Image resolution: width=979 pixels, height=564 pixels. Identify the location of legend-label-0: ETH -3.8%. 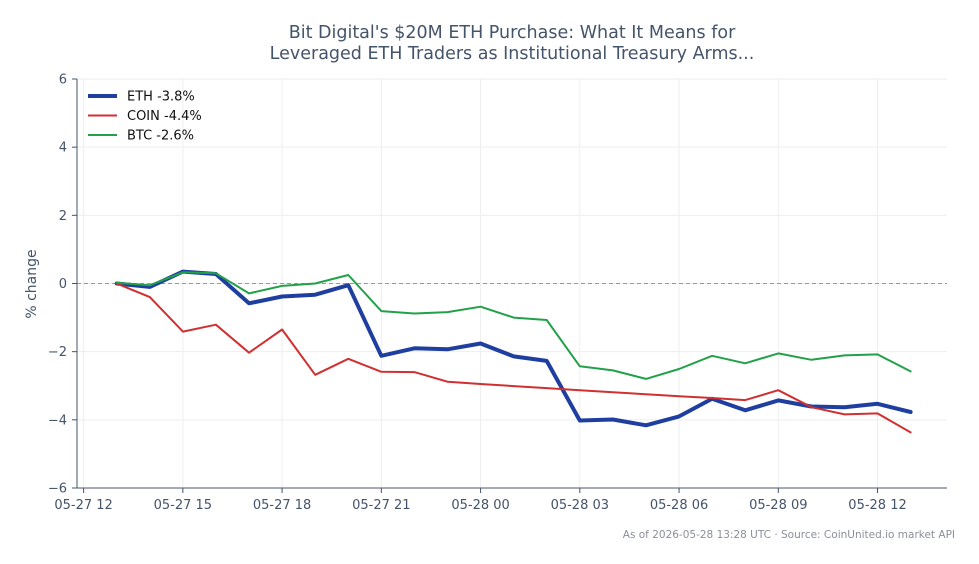
(161, 97).